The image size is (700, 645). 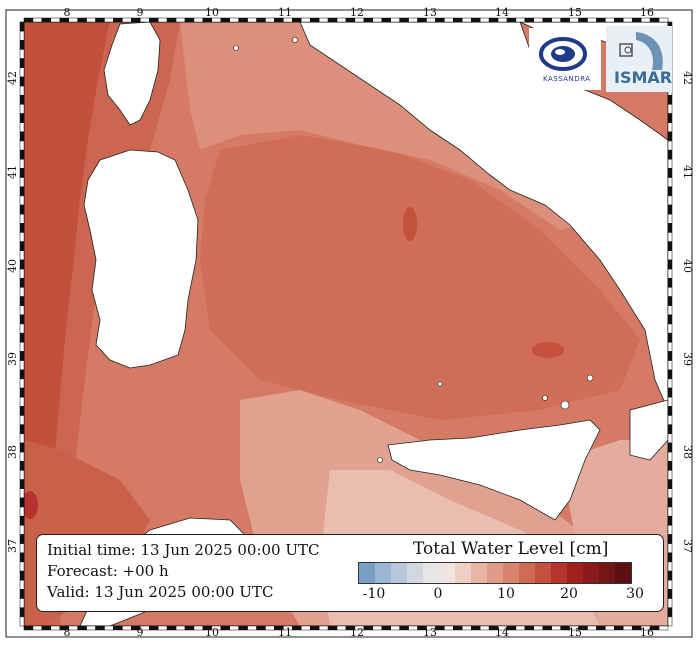 I want to click on legend-title: Total Water Level [cm], so click(x=511, y=549).